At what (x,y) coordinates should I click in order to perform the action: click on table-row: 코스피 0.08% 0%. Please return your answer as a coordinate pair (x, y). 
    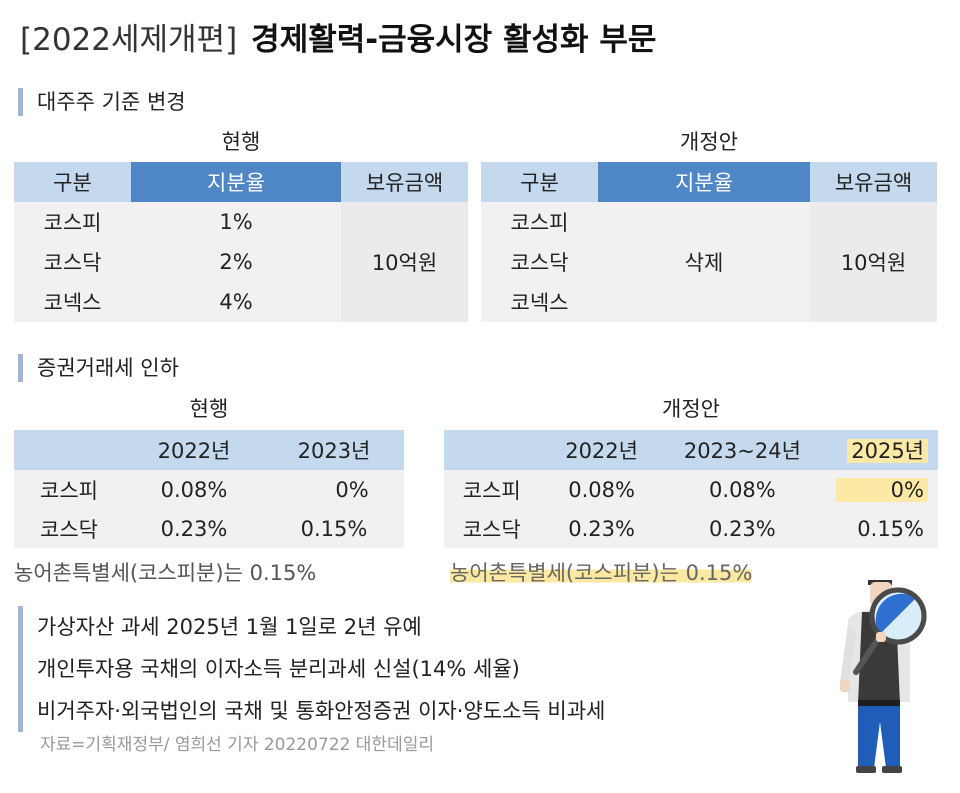
    Looking at the image, I should click on (209, 489).